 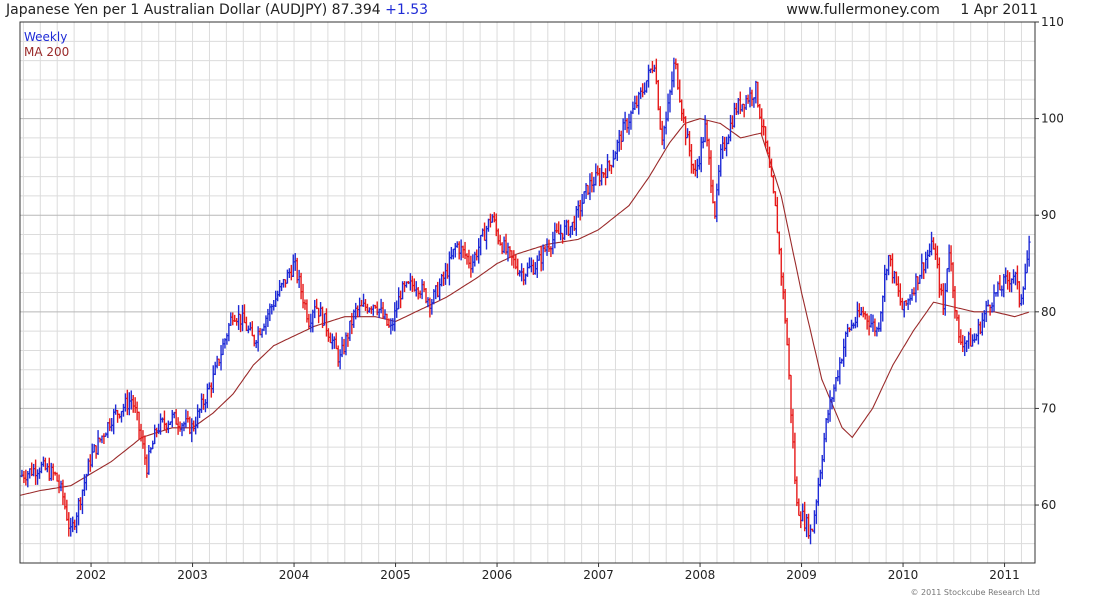 I want to click on site-link: www.fullermoney.com, so click(x=863, y=10).